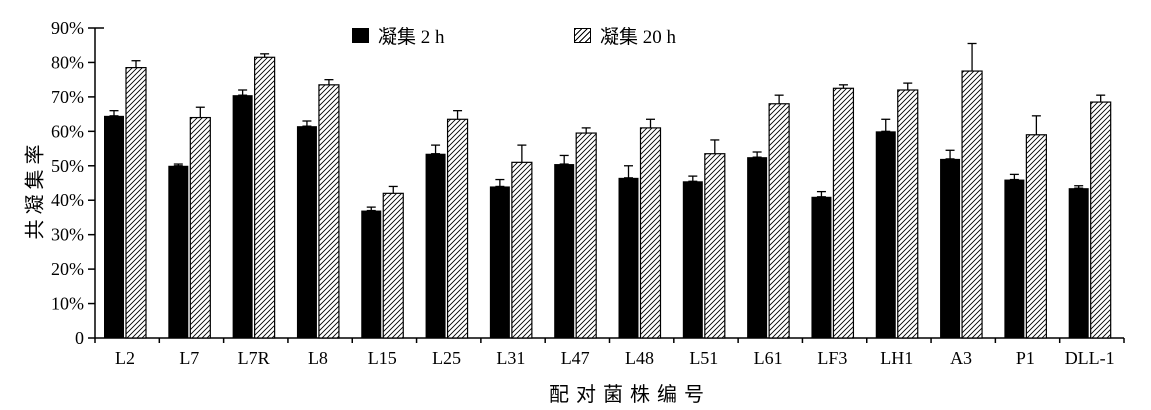  What do you see at coordinates (586, 235) in the screenshot?
I see `bar-20h-L47` at bounding box center [586, 235].